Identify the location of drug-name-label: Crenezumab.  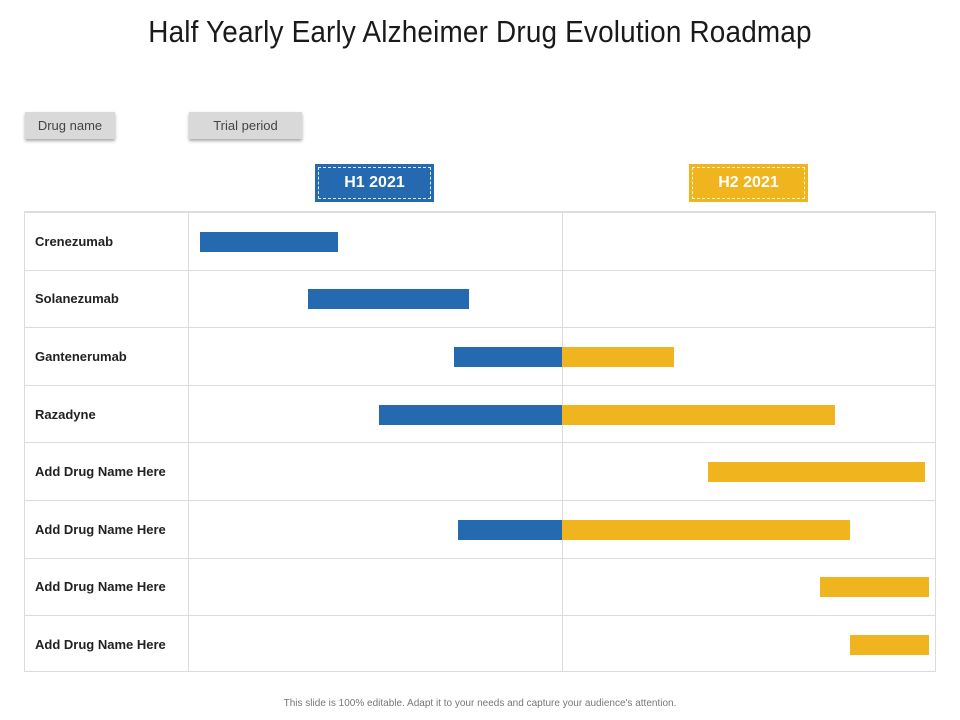
(74, 241).